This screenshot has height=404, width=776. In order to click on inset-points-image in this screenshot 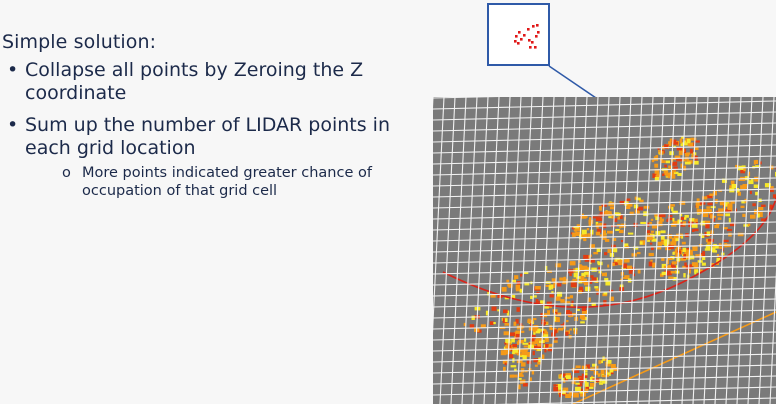, I will do `click(527, 36)`.